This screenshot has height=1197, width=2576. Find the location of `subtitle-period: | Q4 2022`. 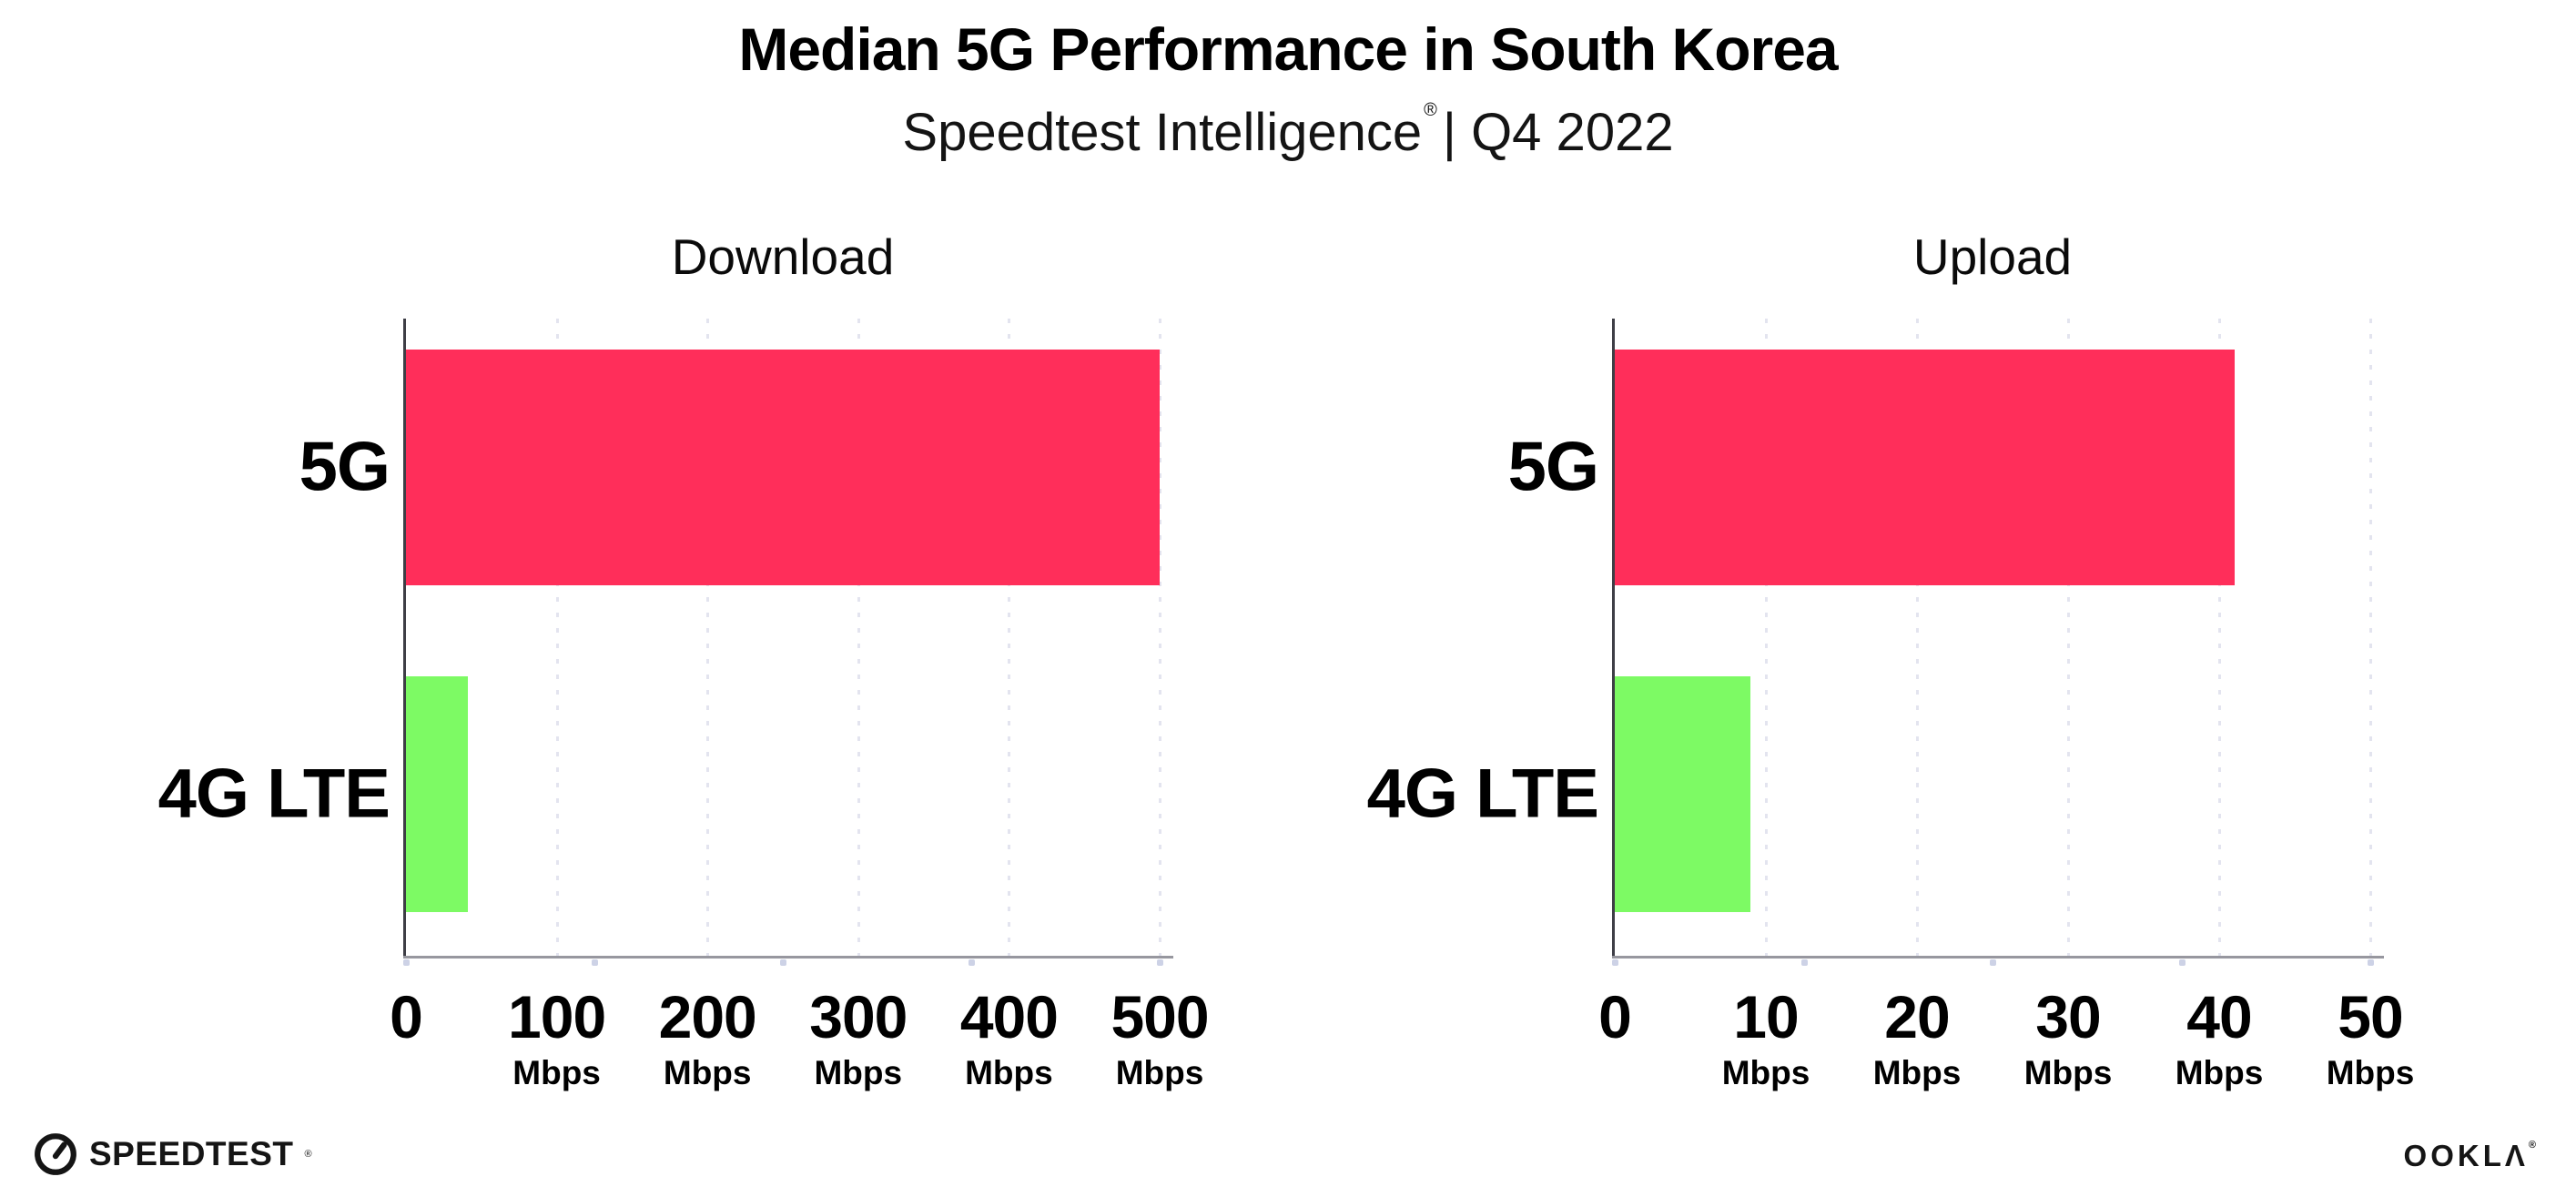

subtitle-period: | Q4 2022 is located at coordinates (1558, 132).